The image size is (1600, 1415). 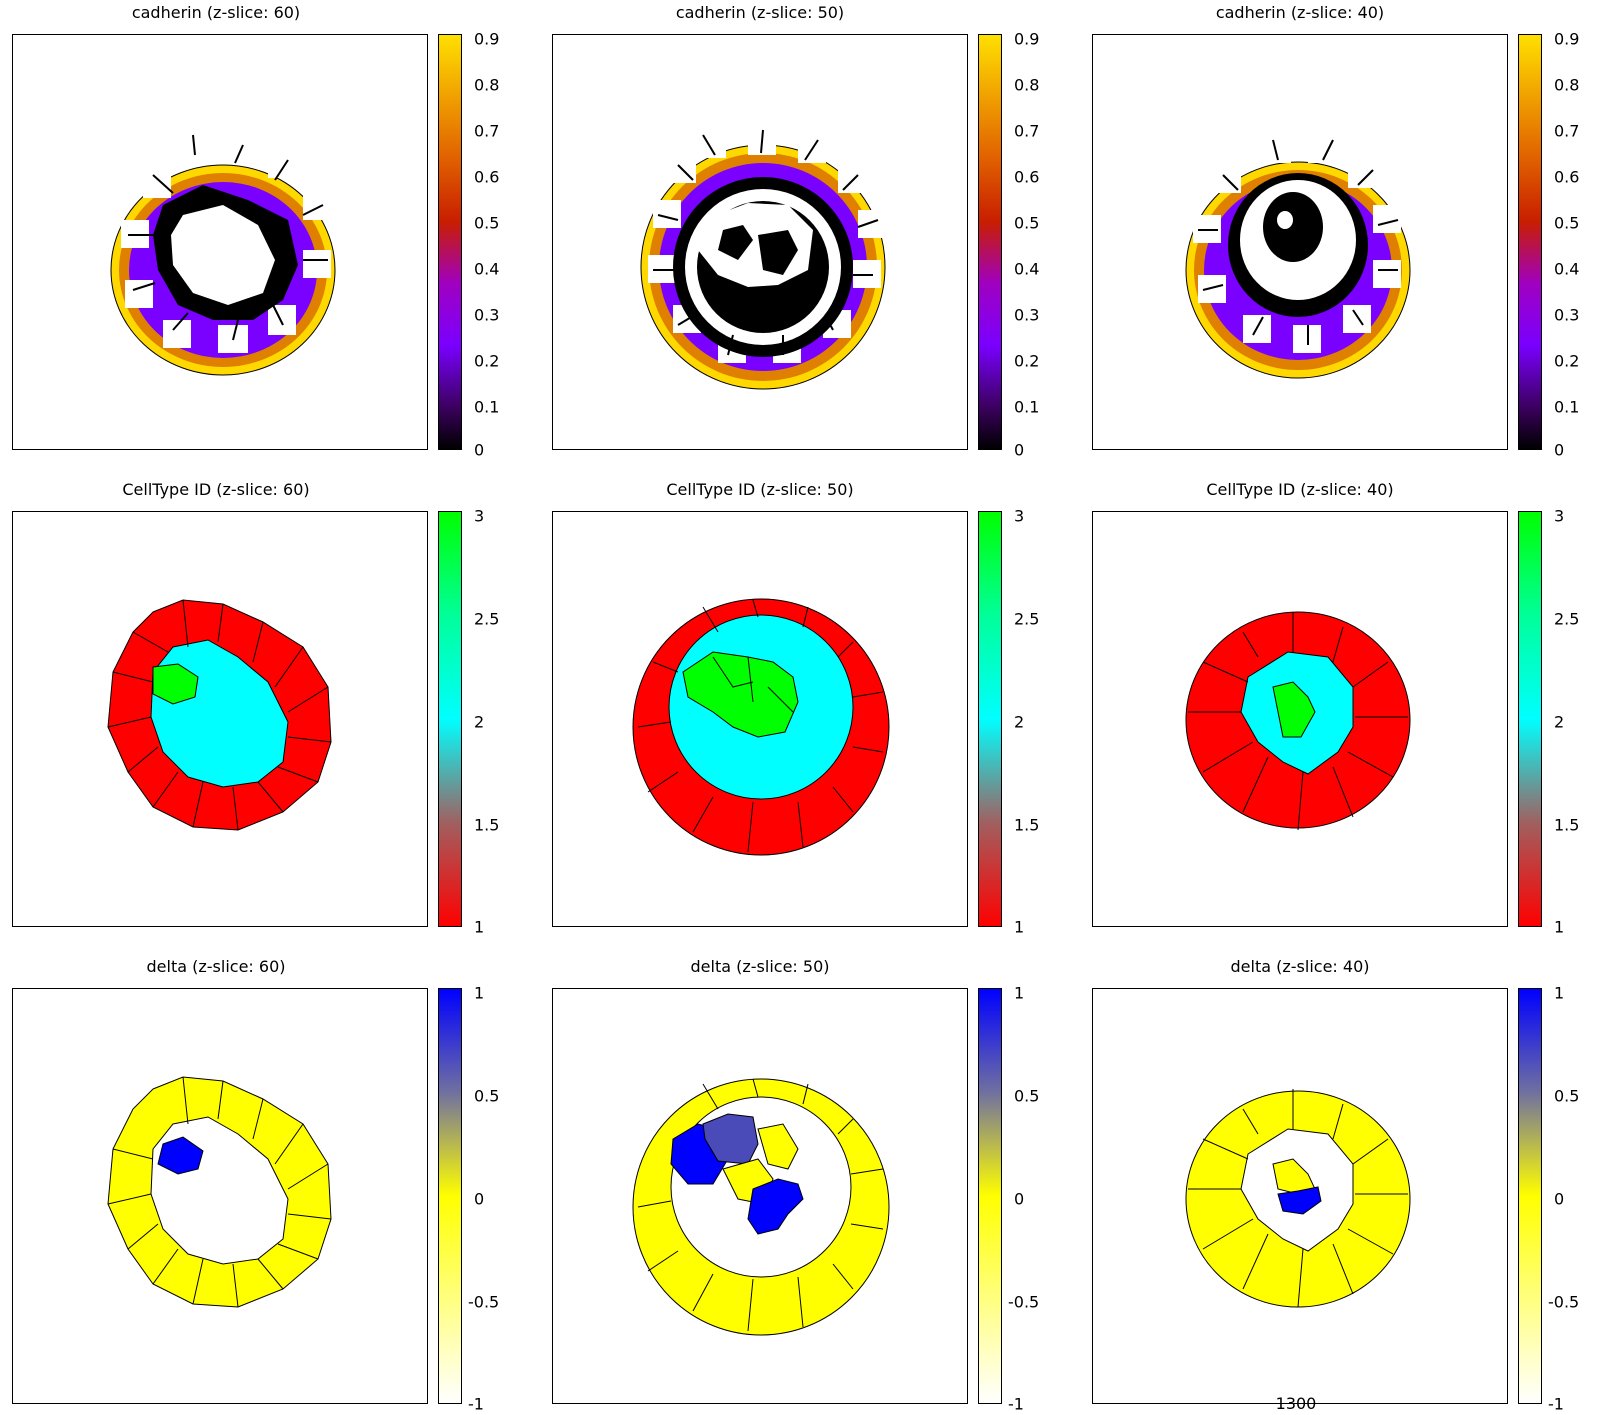 What do you see at coordinates (760, 966) in the screenshot?
I see `panel-title: delta (z-slice: 50)` at bounding box center [760, 966].